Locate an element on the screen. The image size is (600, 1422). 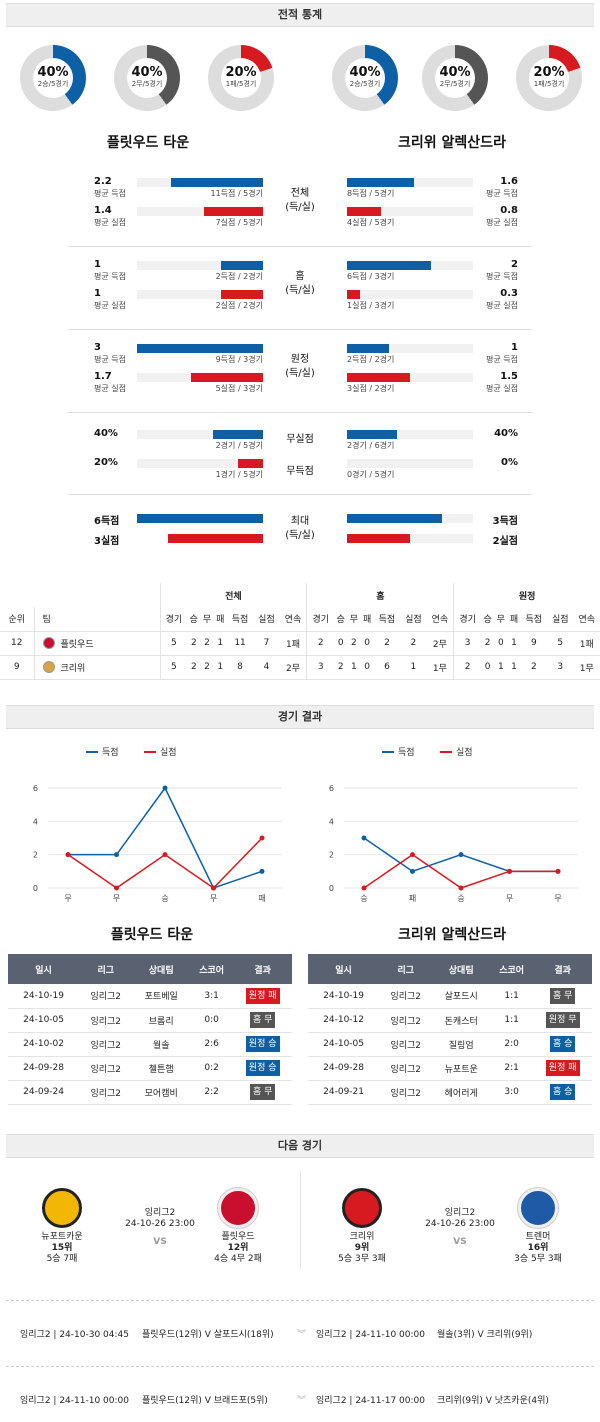
home-stat-caption: 7실점 / 5경기 is located at coordinates (239, 222).